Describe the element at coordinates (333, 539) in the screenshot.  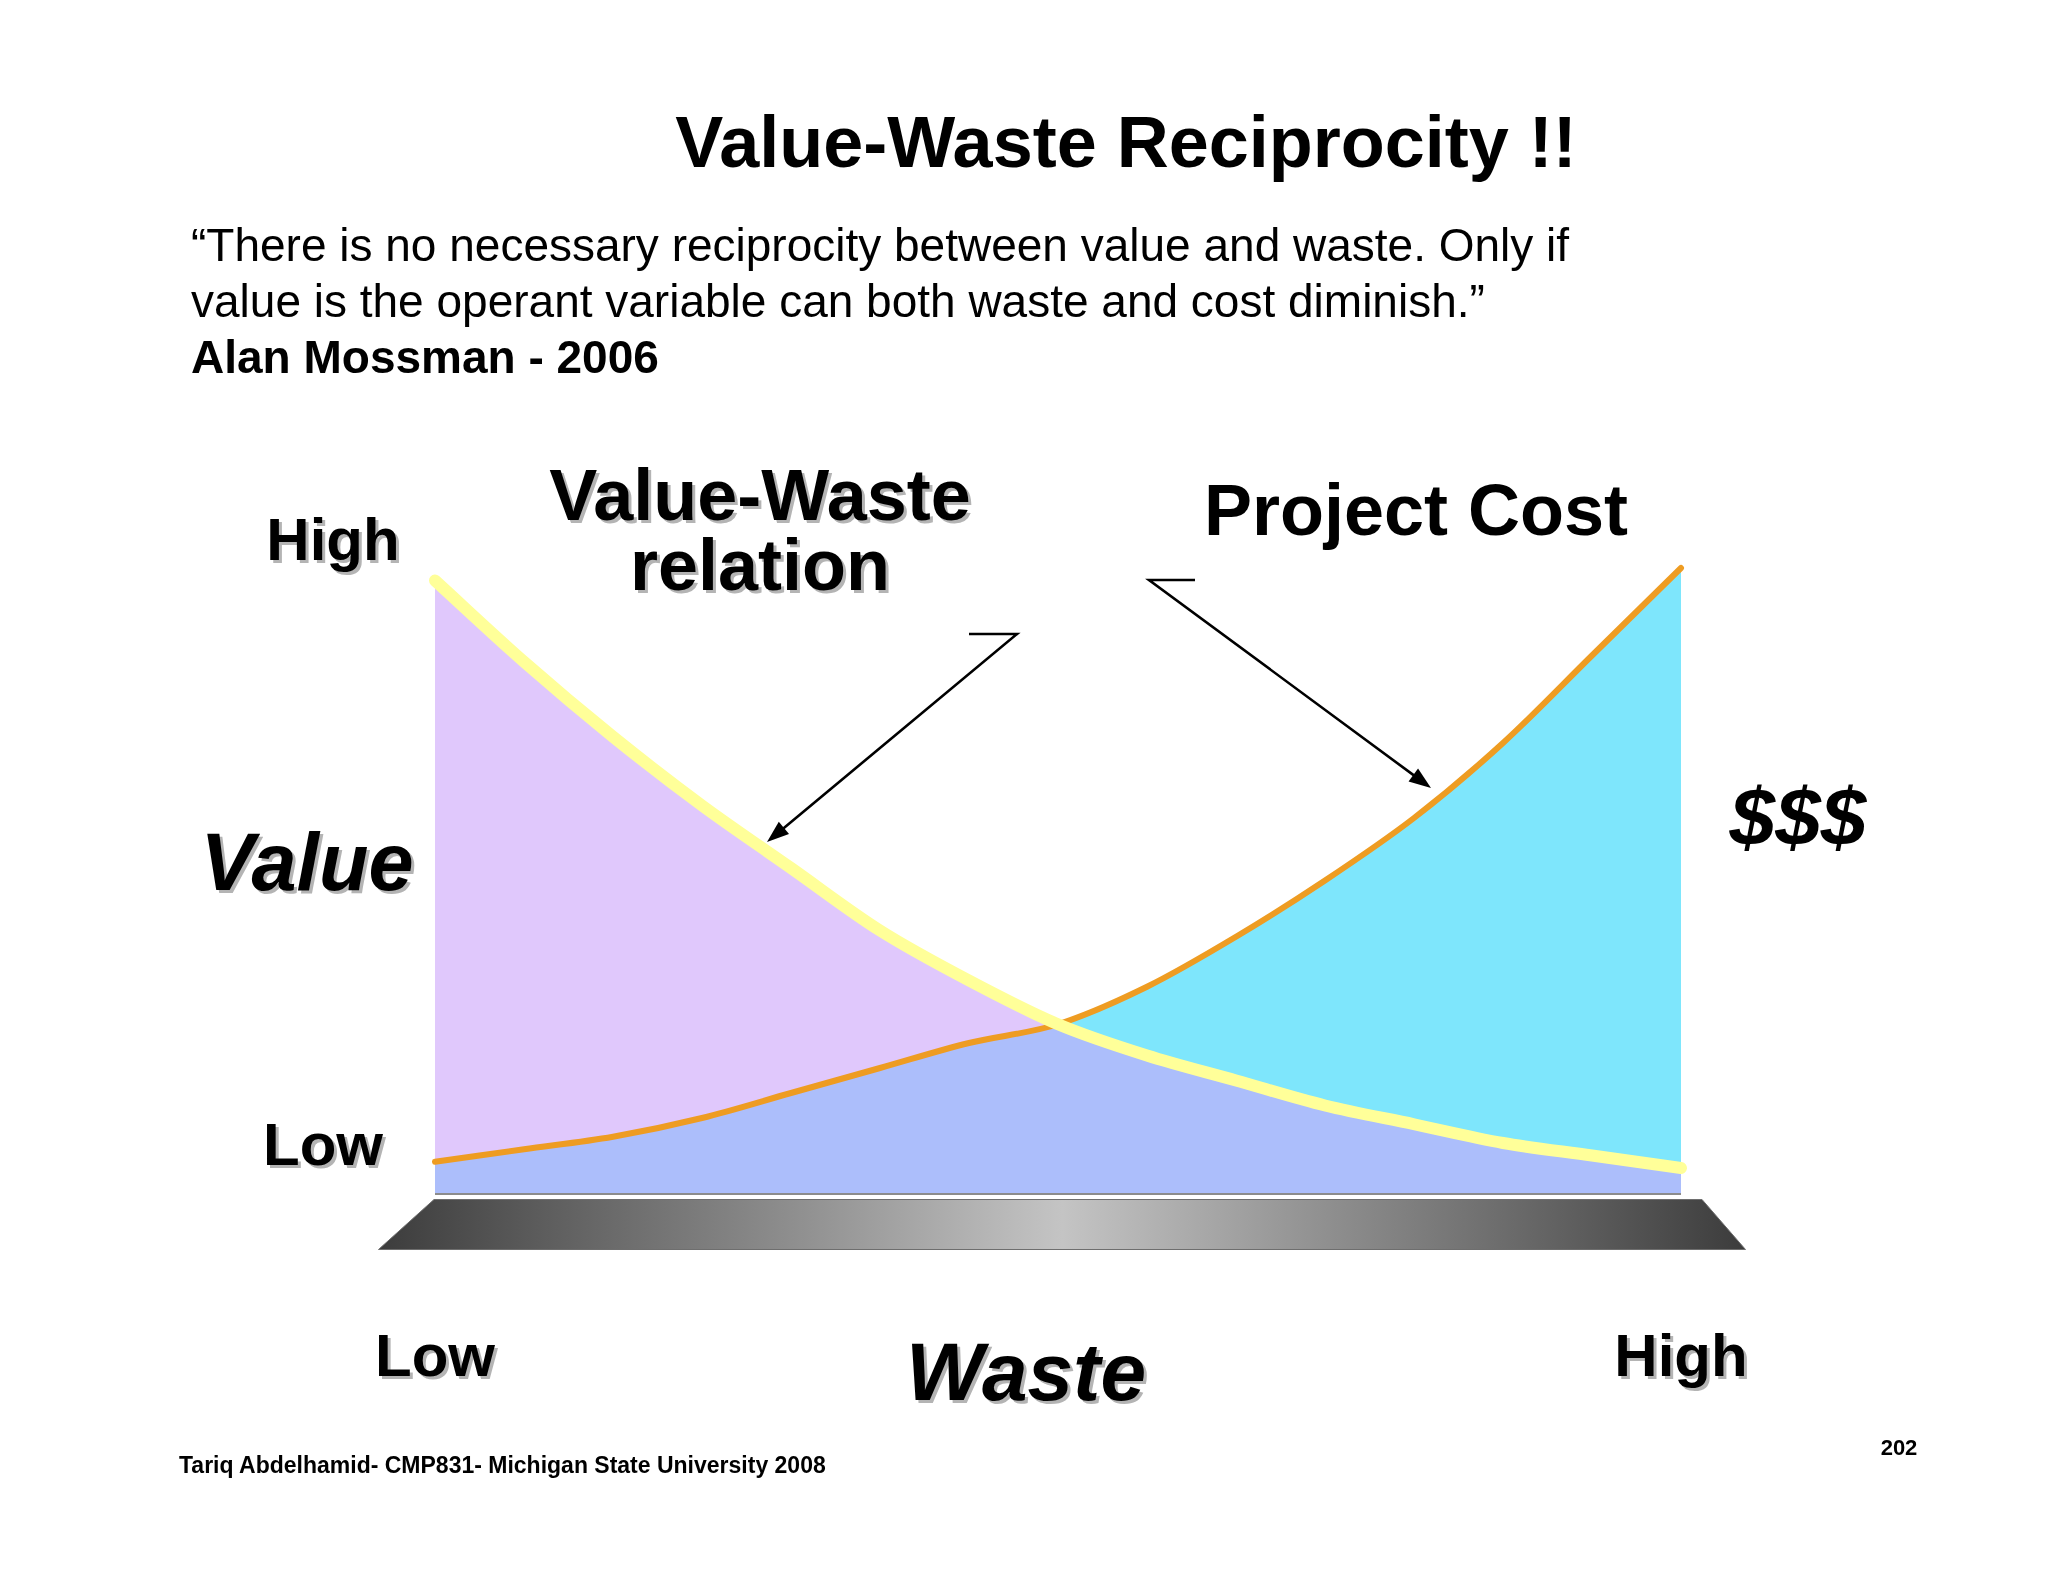
I see `text: High` at that location.